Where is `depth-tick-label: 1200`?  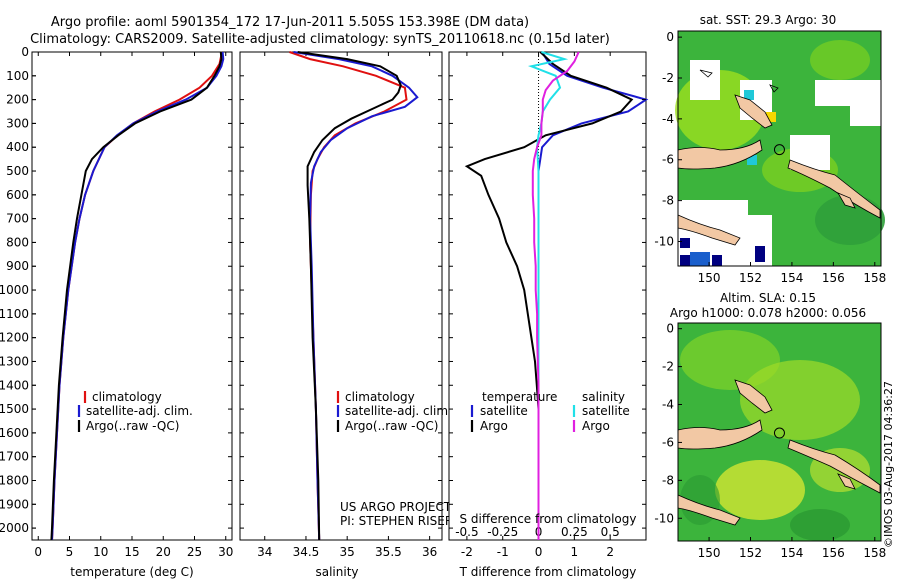 depth-tick-label: 1200 is located at coordinates (14, 338).